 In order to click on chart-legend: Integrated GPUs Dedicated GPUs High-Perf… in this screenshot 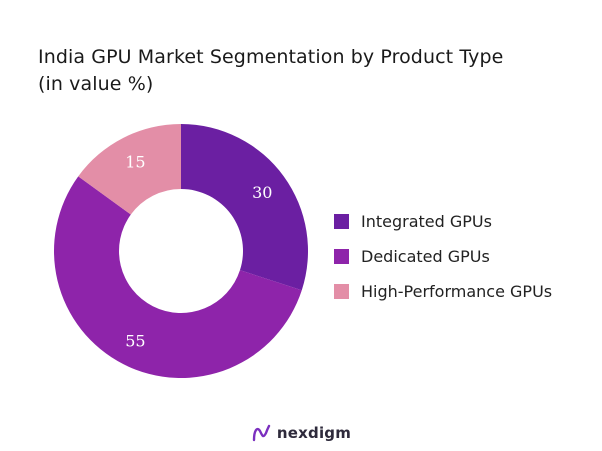, I will do `click(443, 256)`.